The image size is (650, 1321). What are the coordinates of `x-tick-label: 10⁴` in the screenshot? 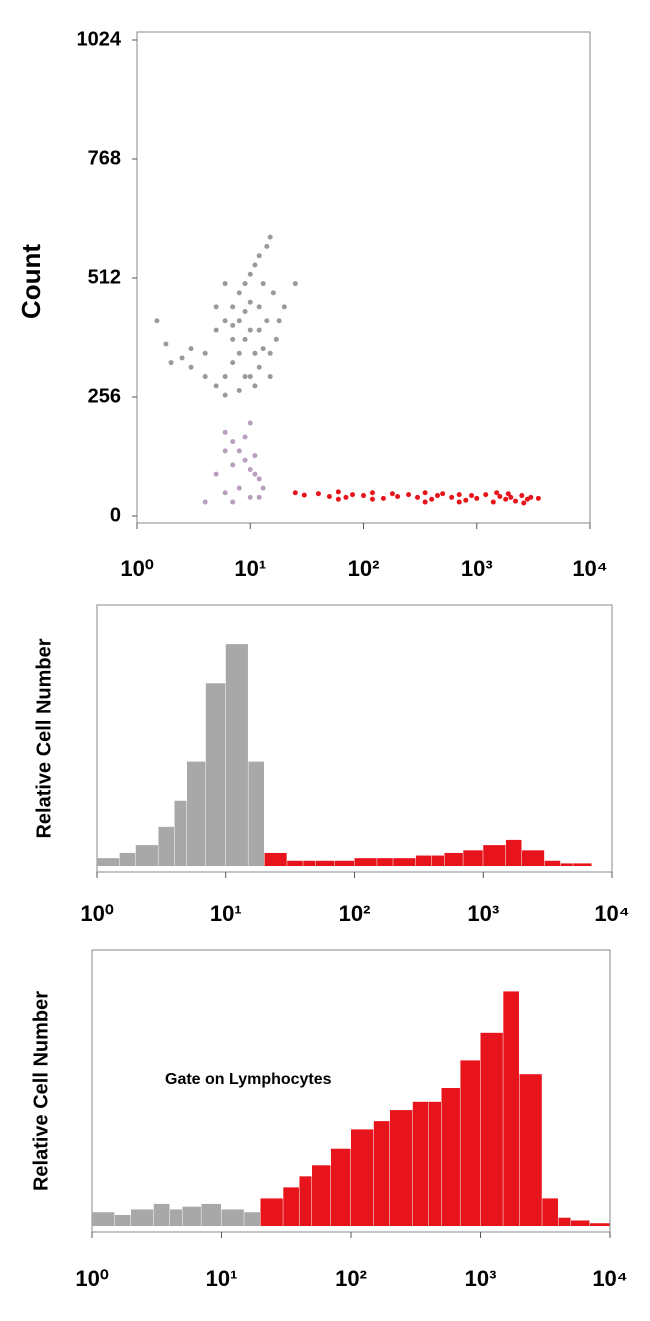 It's located at (589, 568).